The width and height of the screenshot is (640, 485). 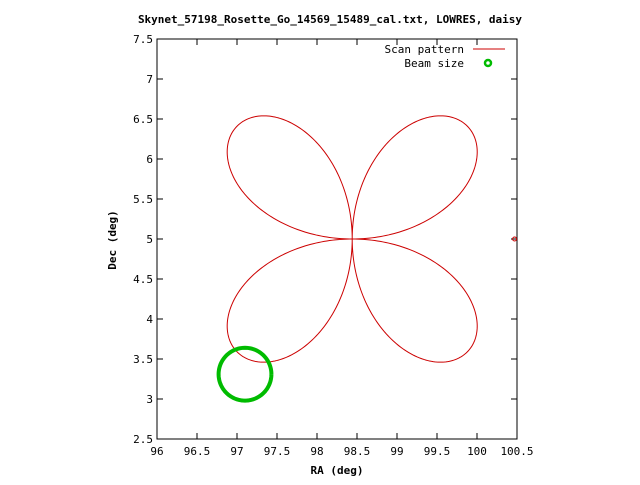 What do you see at coordinates (357, 451) in the screenshot?
I see `x-tick-label: 98.5` at bounding box center [357, 451].